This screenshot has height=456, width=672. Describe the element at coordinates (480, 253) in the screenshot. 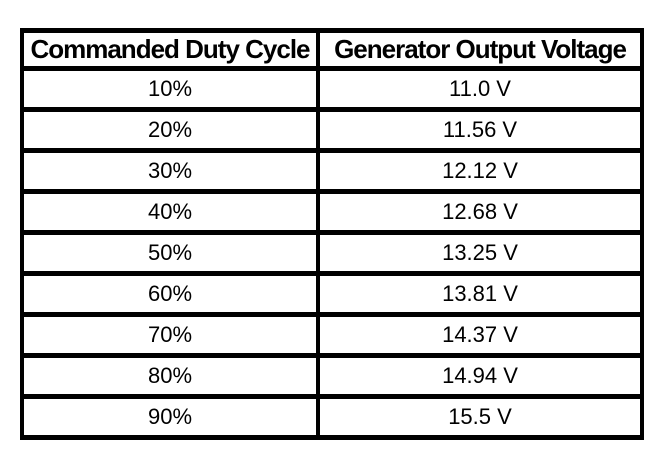

I see `voltage-cell: 13.25 V` at that location.